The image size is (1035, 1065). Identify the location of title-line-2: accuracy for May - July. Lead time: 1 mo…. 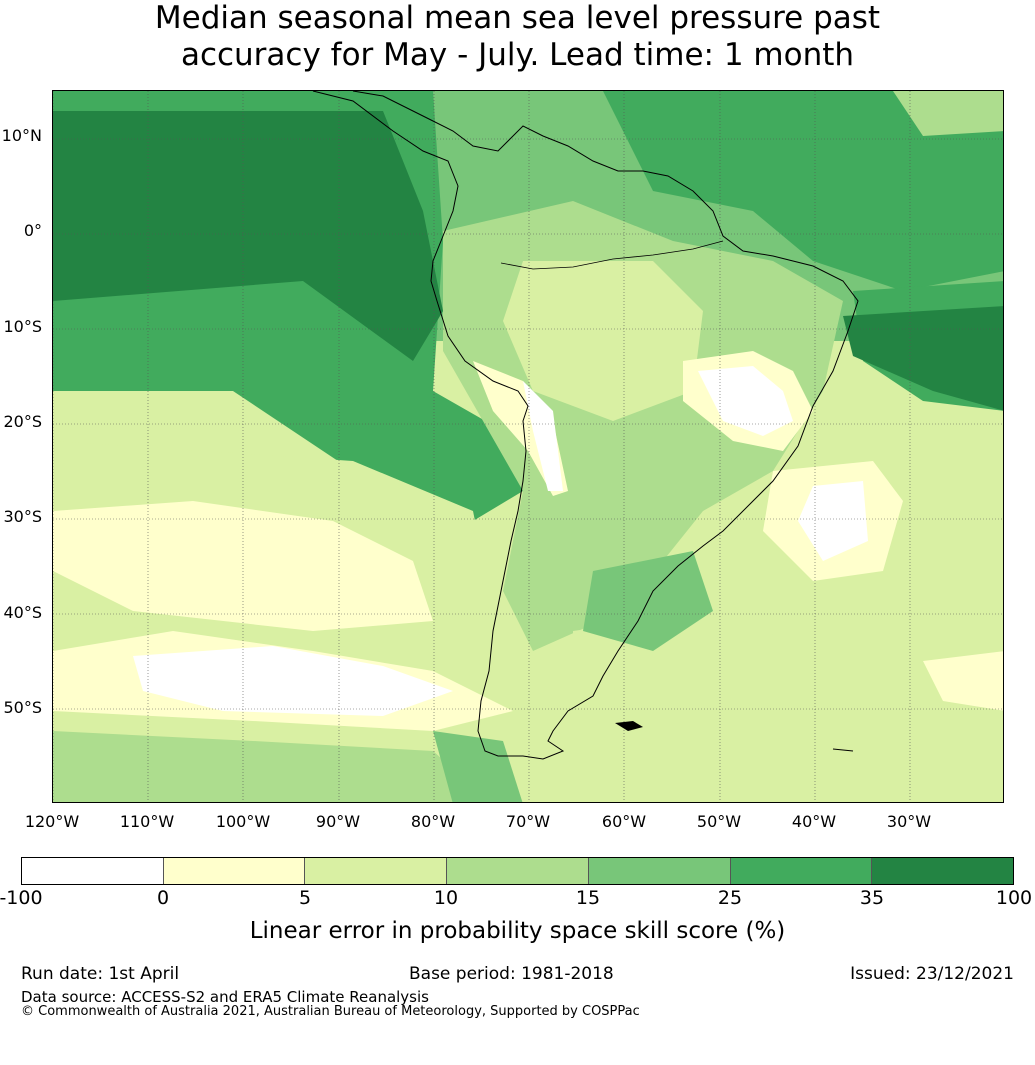
(517, 55).